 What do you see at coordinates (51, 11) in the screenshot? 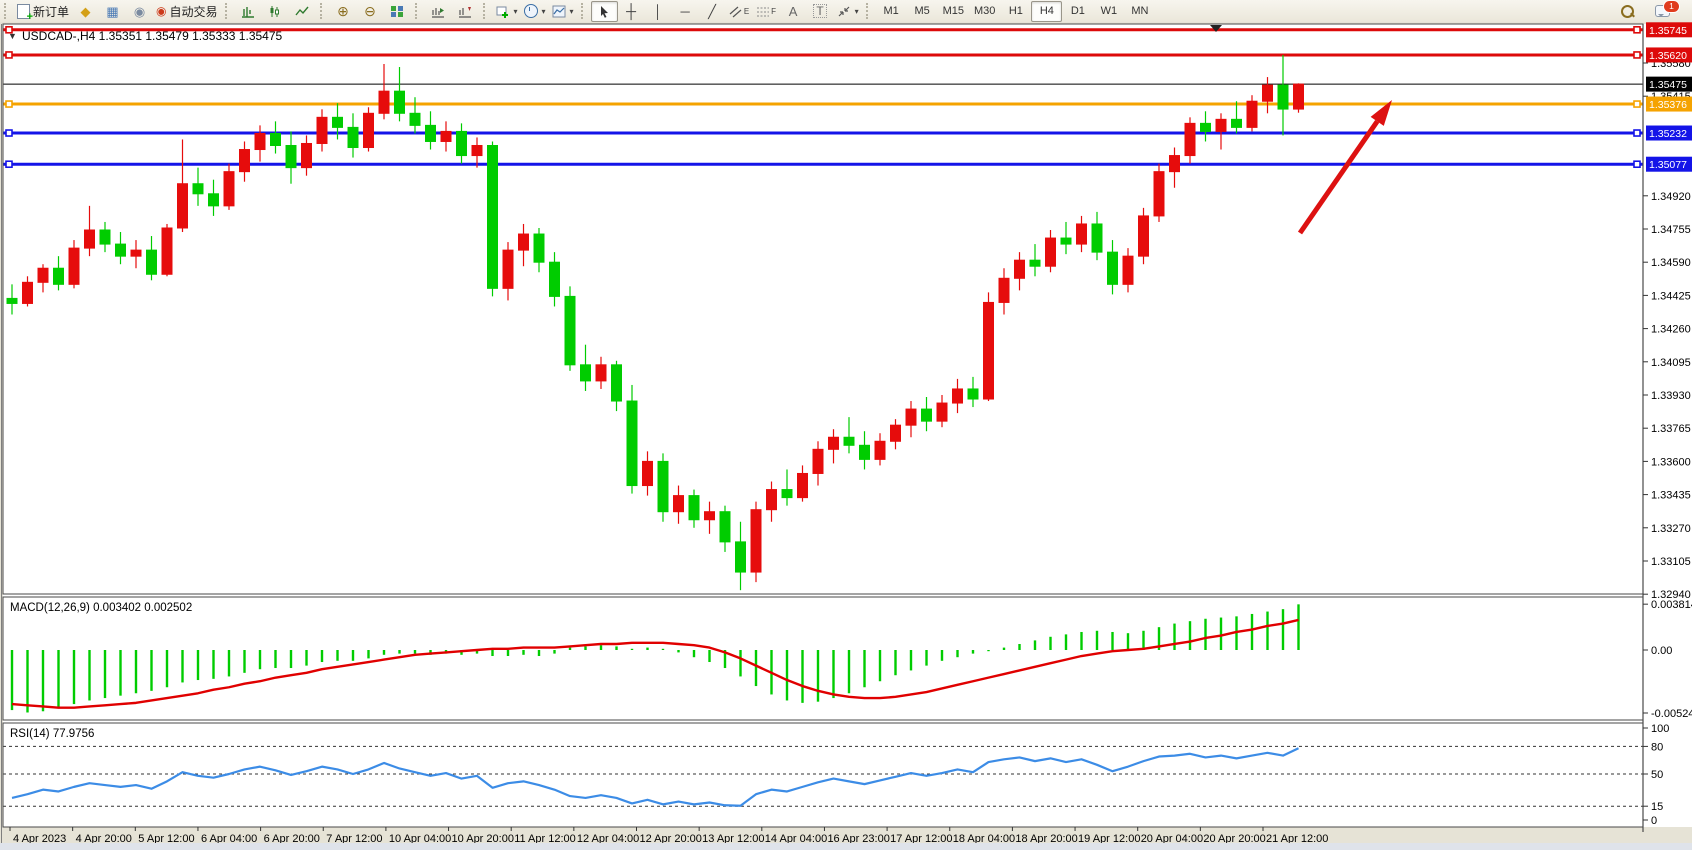
I see `new-order-label: 新订单` at bounding box center [51, 11].